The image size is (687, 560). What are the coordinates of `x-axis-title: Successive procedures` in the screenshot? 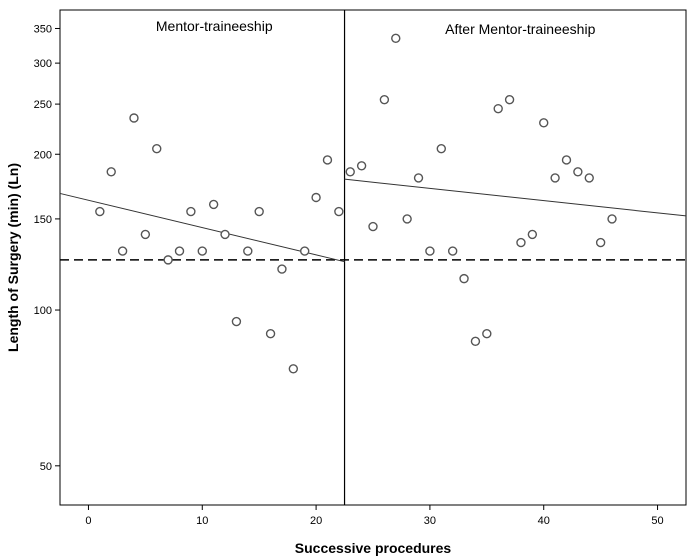 It's located at (373, 548).